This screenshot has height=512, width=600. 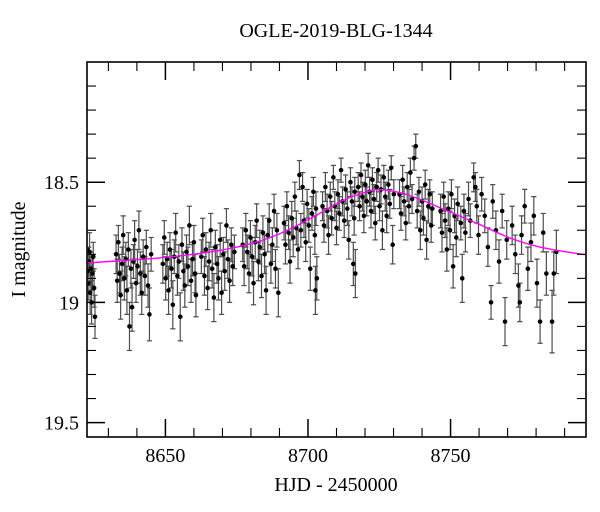 What do you see at coordinates (19, 249) in the screenshot?
I see `y-axis-label: I magnitude` at bounding box center [19, 249].